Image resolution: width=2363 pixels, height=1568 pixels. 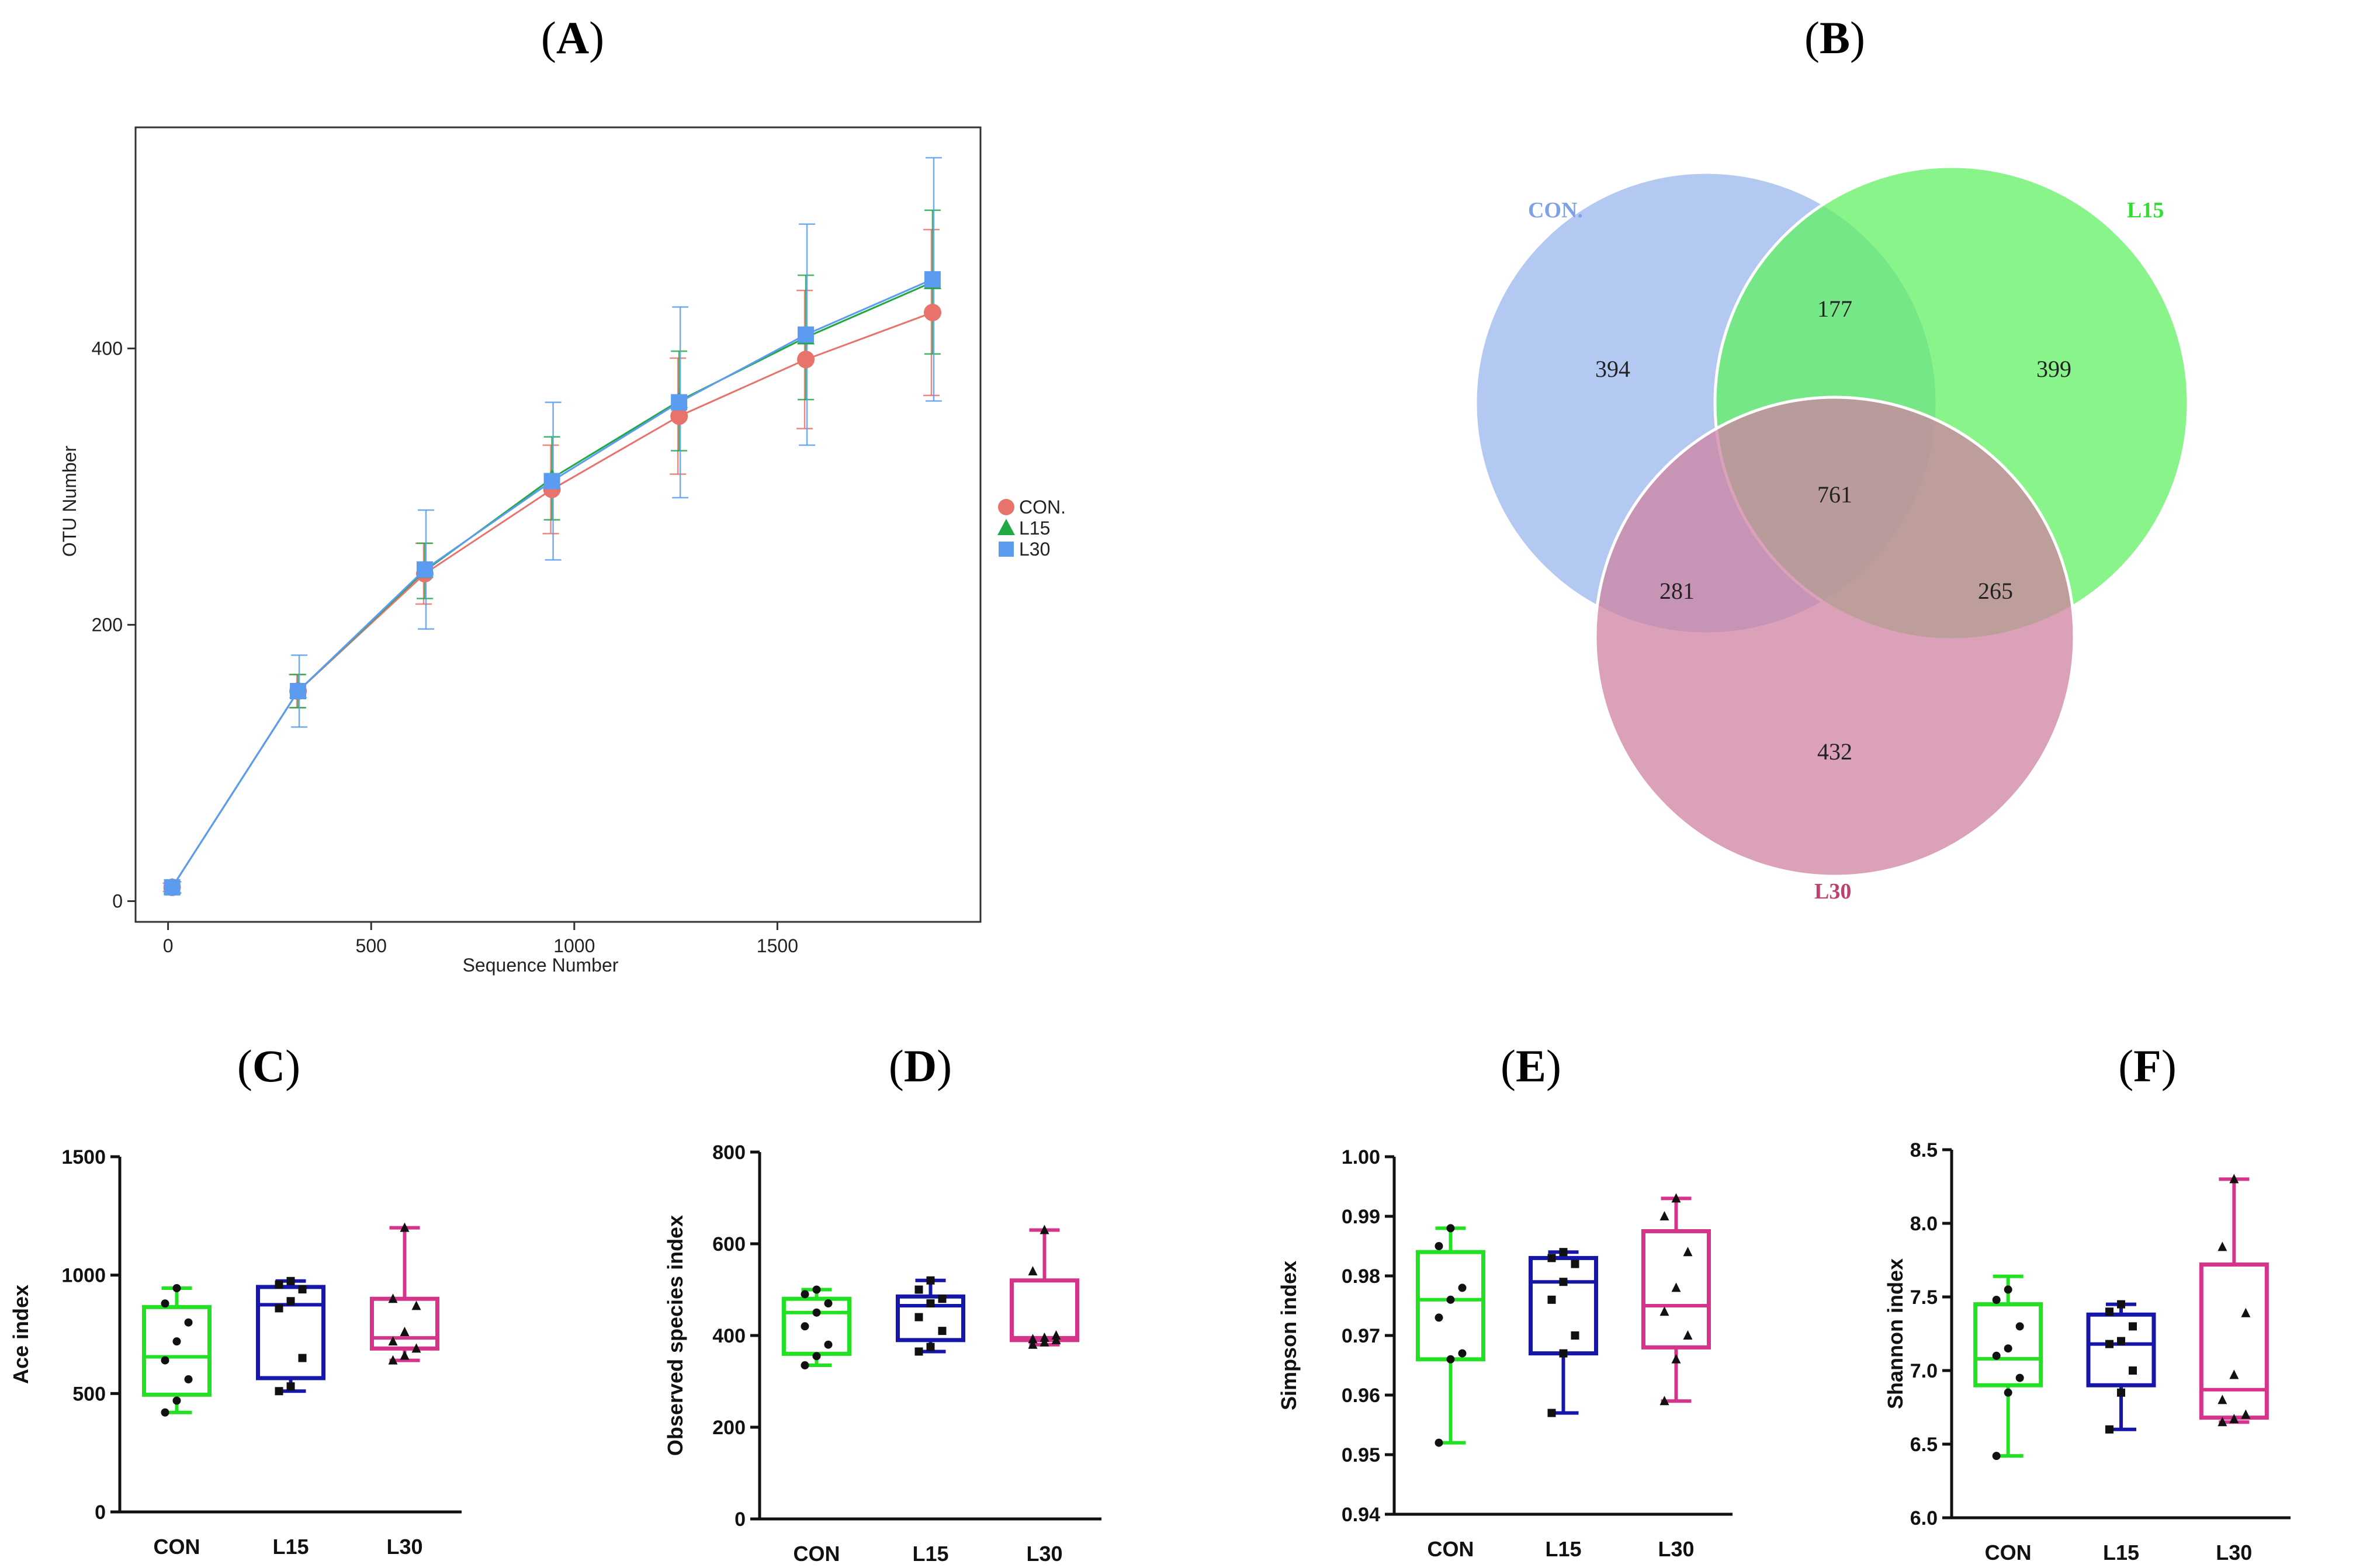 What do you see at coordinates (572, 37) in the screenshot?
I see `panel-label-a: (A)` at bounding box center [572, 37].